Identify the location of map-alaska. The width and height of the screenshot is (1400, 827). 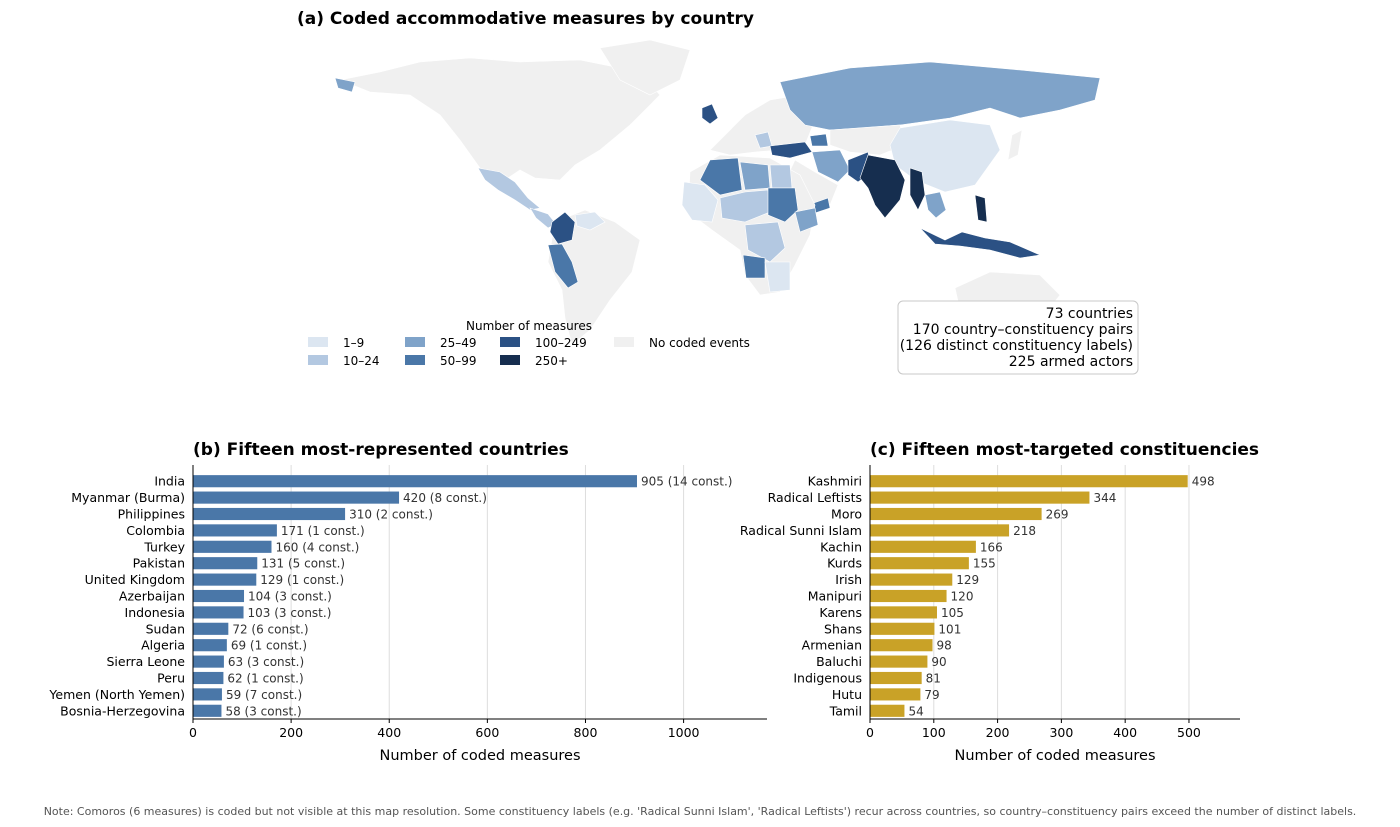
(345, 85).